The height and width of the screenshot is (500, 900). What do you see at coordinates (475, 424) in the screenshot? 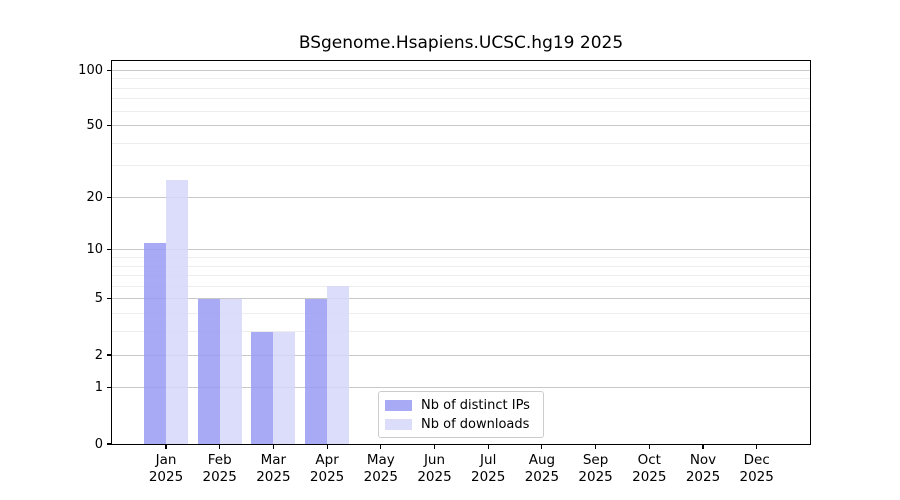
I see `legend-label-downloads: Nb of downloads` at bounding box center [475, 424].